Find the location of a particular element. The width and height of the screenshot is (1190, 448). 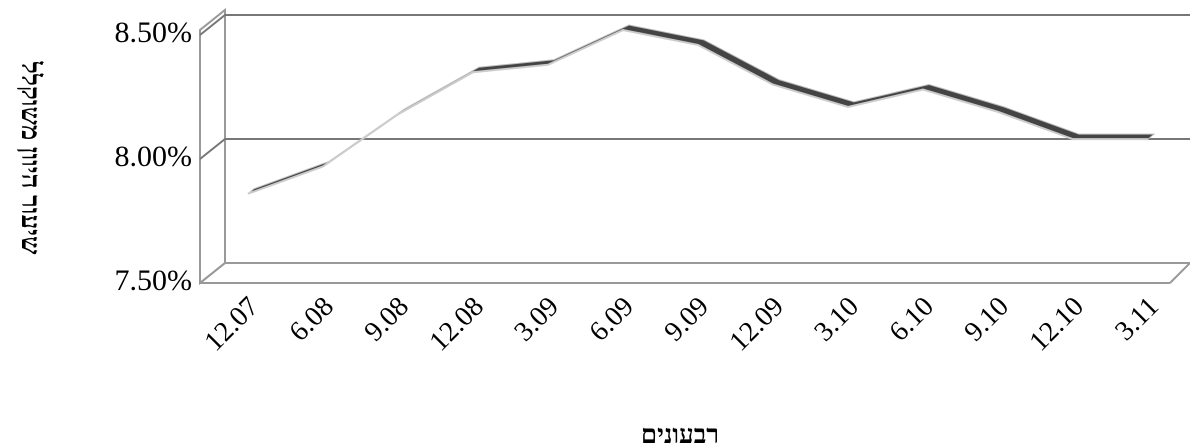

x-tick-label: 12.10 is located at coordinates (1056, 324).